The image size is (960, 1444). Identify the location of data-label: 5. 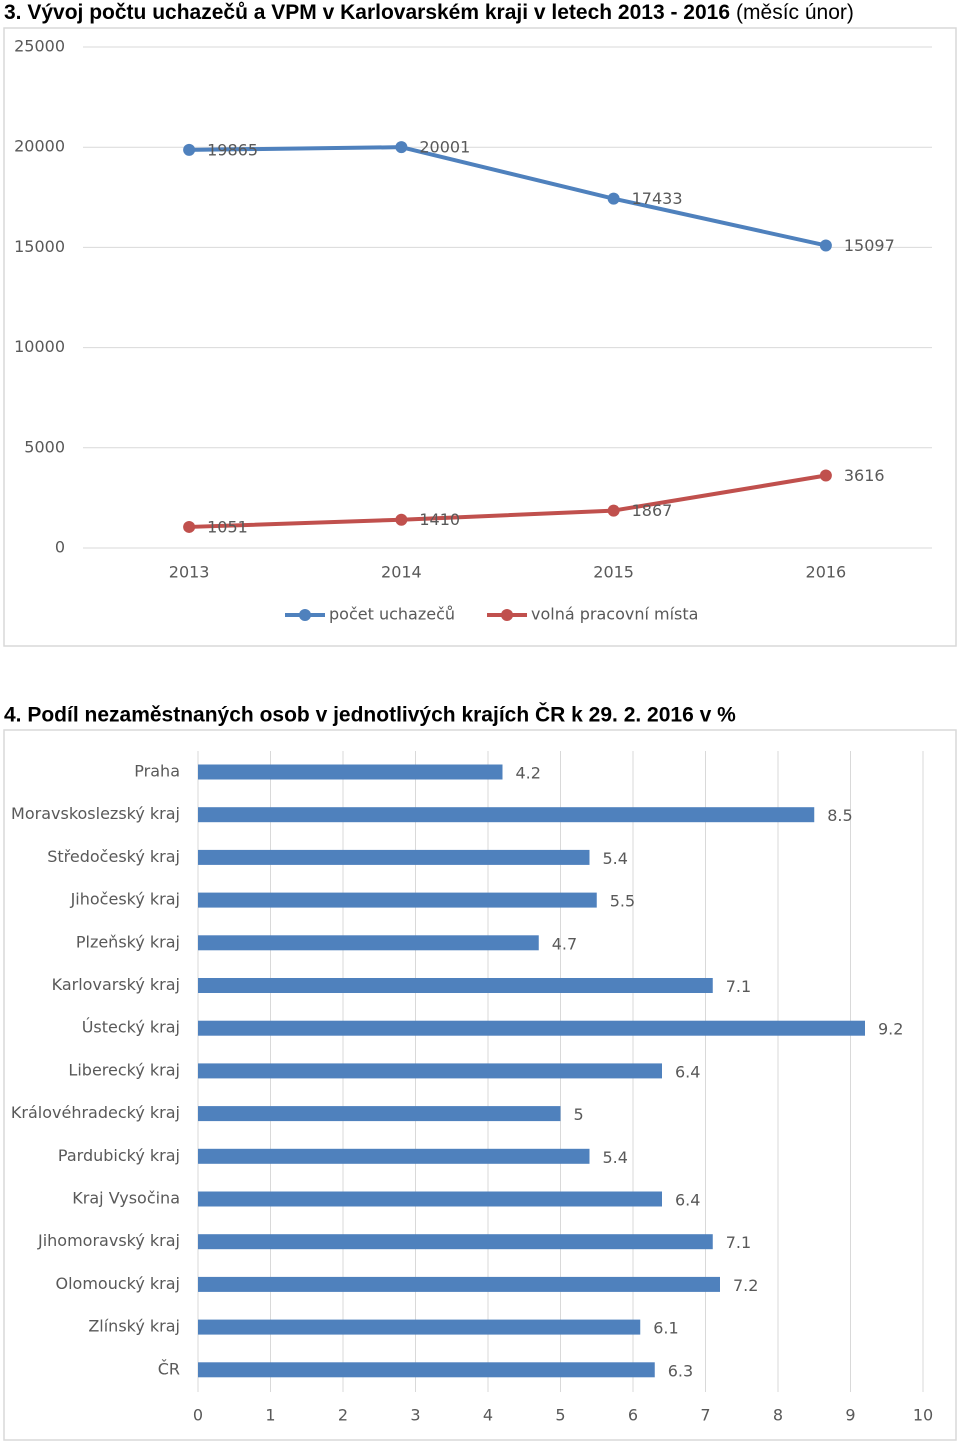
(579, 1114).